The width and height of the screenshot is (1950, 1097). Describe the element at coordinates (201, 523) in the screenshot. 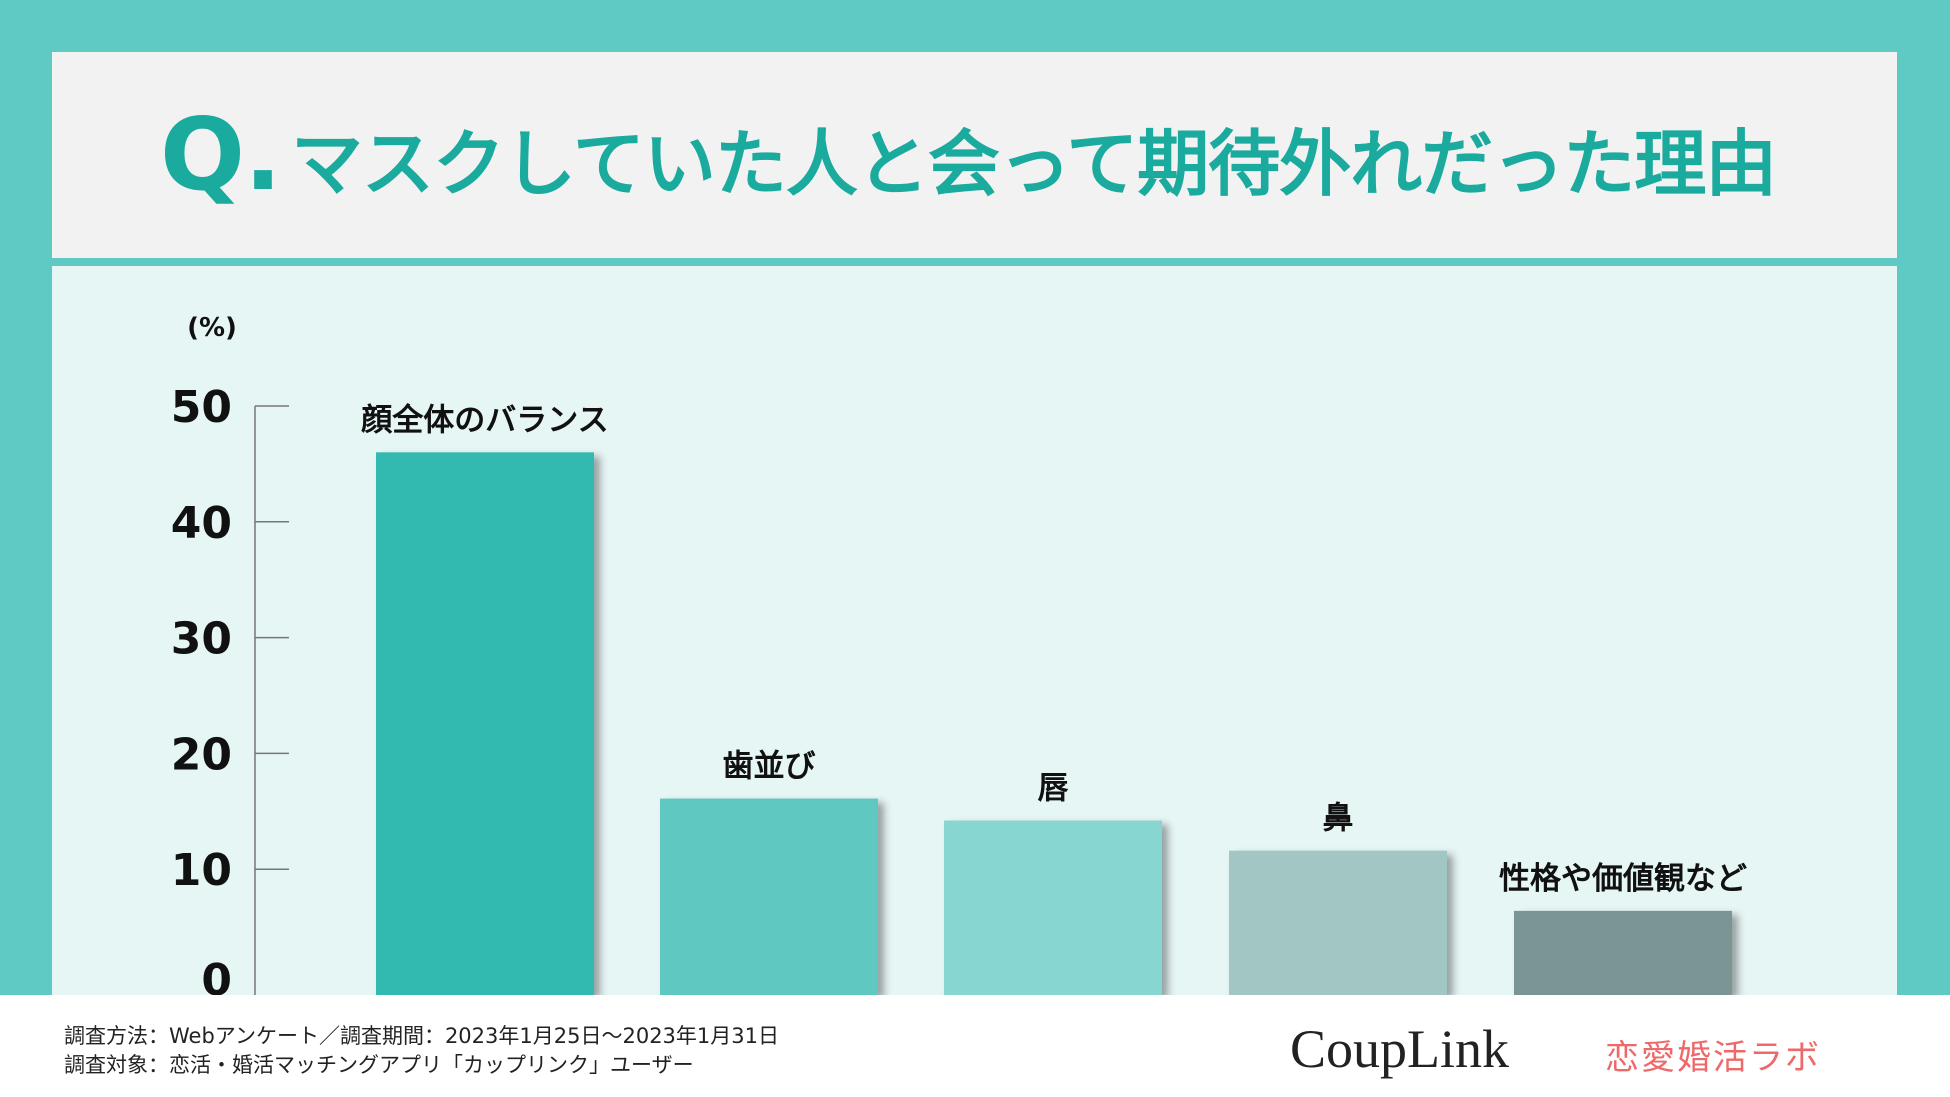

I see `y-tick-label: 40` at that location.